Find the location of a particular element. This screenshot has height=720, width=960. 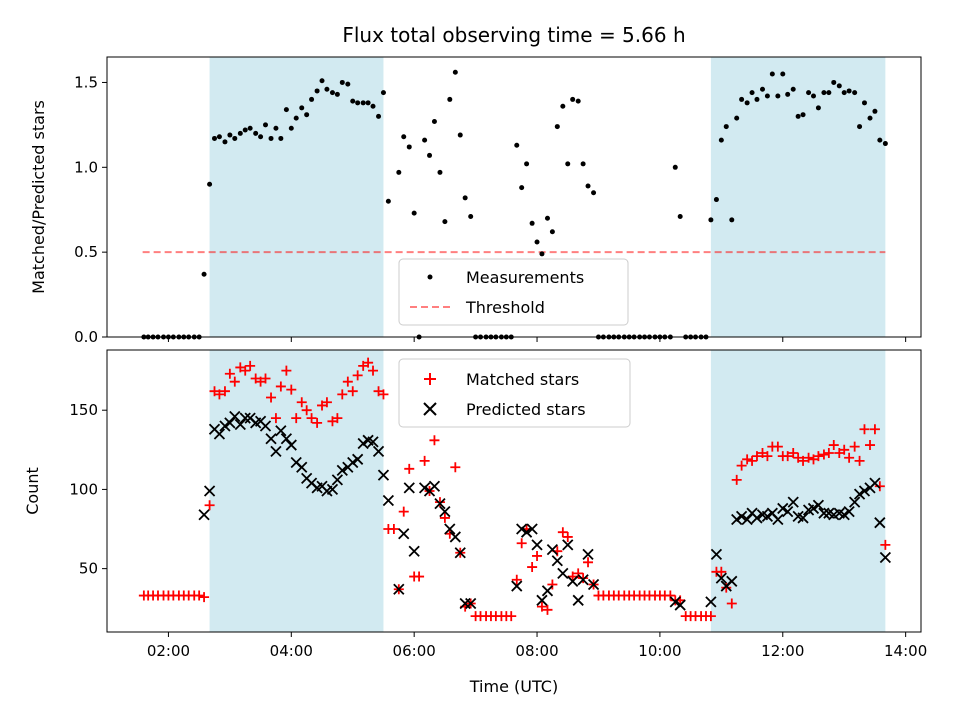

bottom-legend: Matched stars Predicted stars is located at coordinates (514, 393).